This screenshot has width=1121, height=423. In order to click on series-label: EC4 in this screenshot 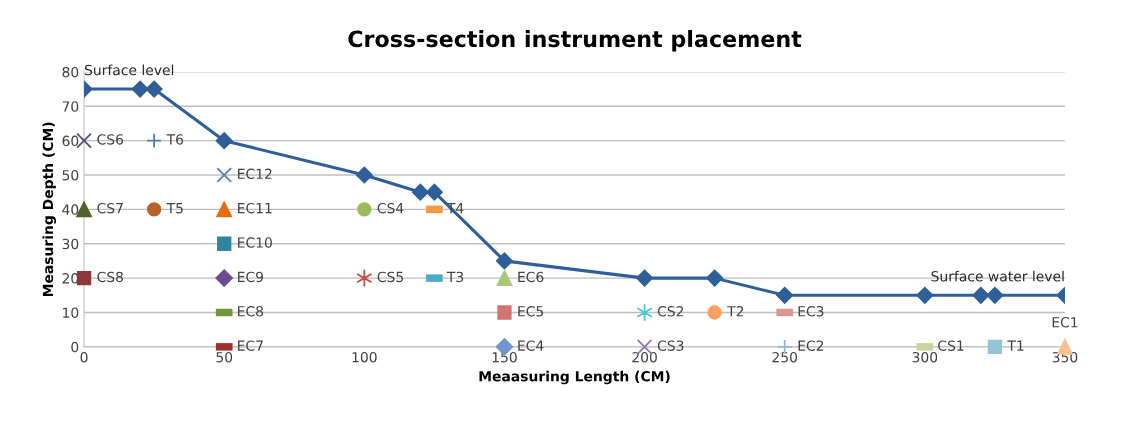, I will do `click(531, 345)`.